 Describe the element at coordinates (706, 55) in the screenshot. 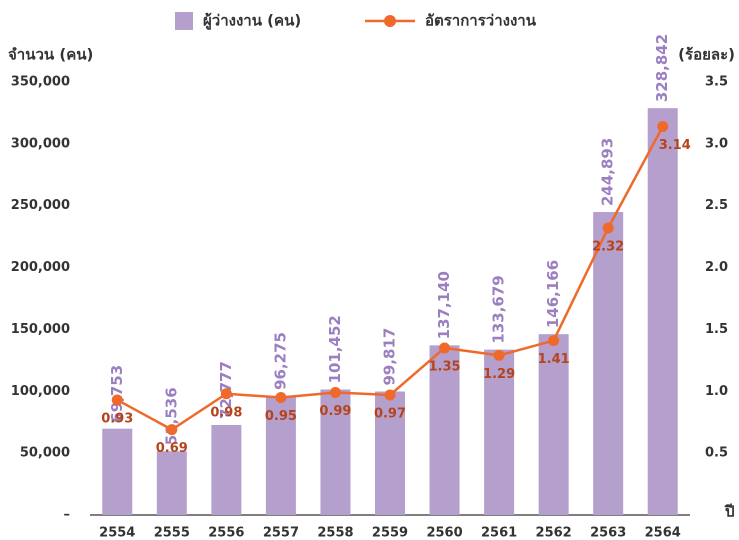

I see `y2-axis-label: (ร้อยละ)` at that location.